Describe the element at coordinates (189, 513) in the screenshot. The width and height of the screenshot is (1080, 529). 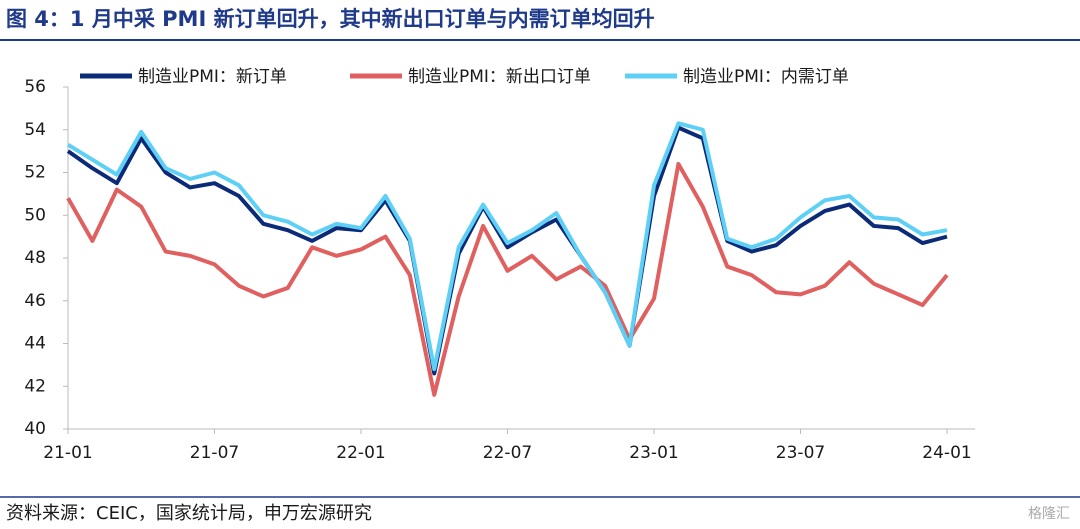
I see `source-note: 资料来源：CEIC，国家统计局，申万宏源研究` at that location.